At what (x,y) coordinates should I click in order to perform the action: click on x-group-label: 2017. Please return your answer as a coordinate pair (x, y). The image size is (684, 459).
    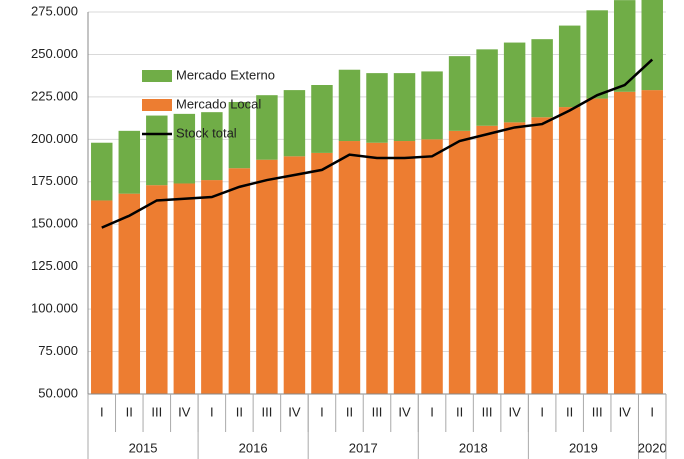
    Looking at the image, I should click on (363, 447).